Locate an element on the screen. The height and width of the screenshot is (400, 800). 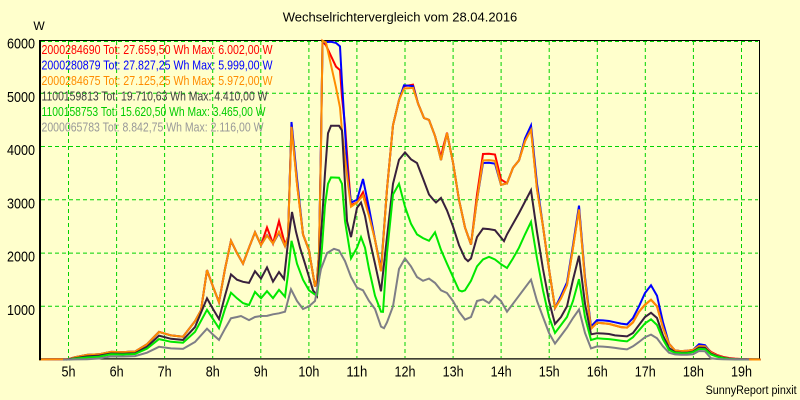
svg-text: 18h is located at coordinates (693, 372).